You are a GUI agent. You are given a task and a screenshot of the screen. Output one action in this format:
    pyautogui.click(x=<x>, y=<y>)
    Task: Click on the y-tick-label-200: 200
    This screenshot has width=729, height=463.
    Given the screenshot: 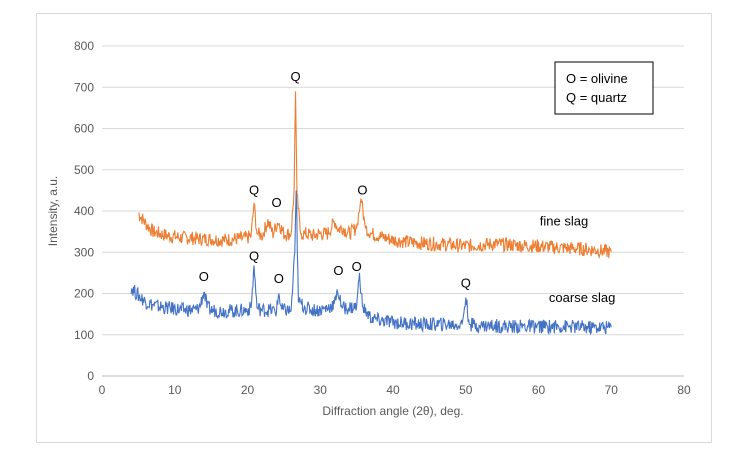 What is the action you would take?
    pyautogui.click(x=84, y=294)
    